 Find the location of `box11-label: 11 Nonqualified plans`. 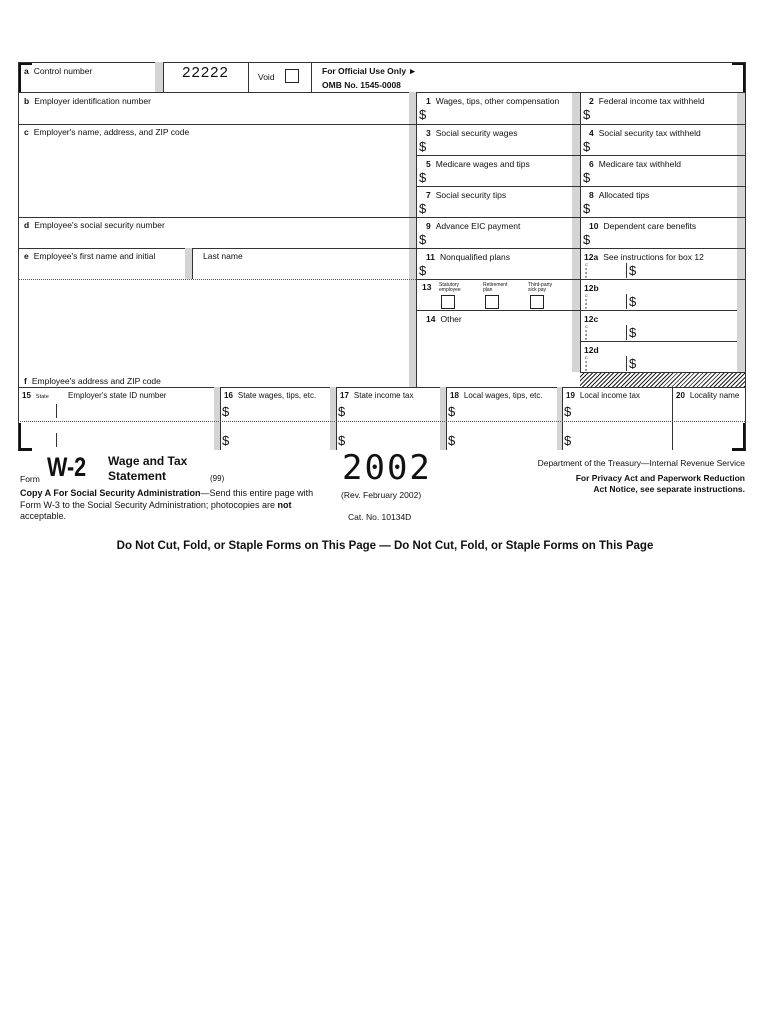

box11-label: 11 Nonqualified plans is located at coordinates (468, 257).